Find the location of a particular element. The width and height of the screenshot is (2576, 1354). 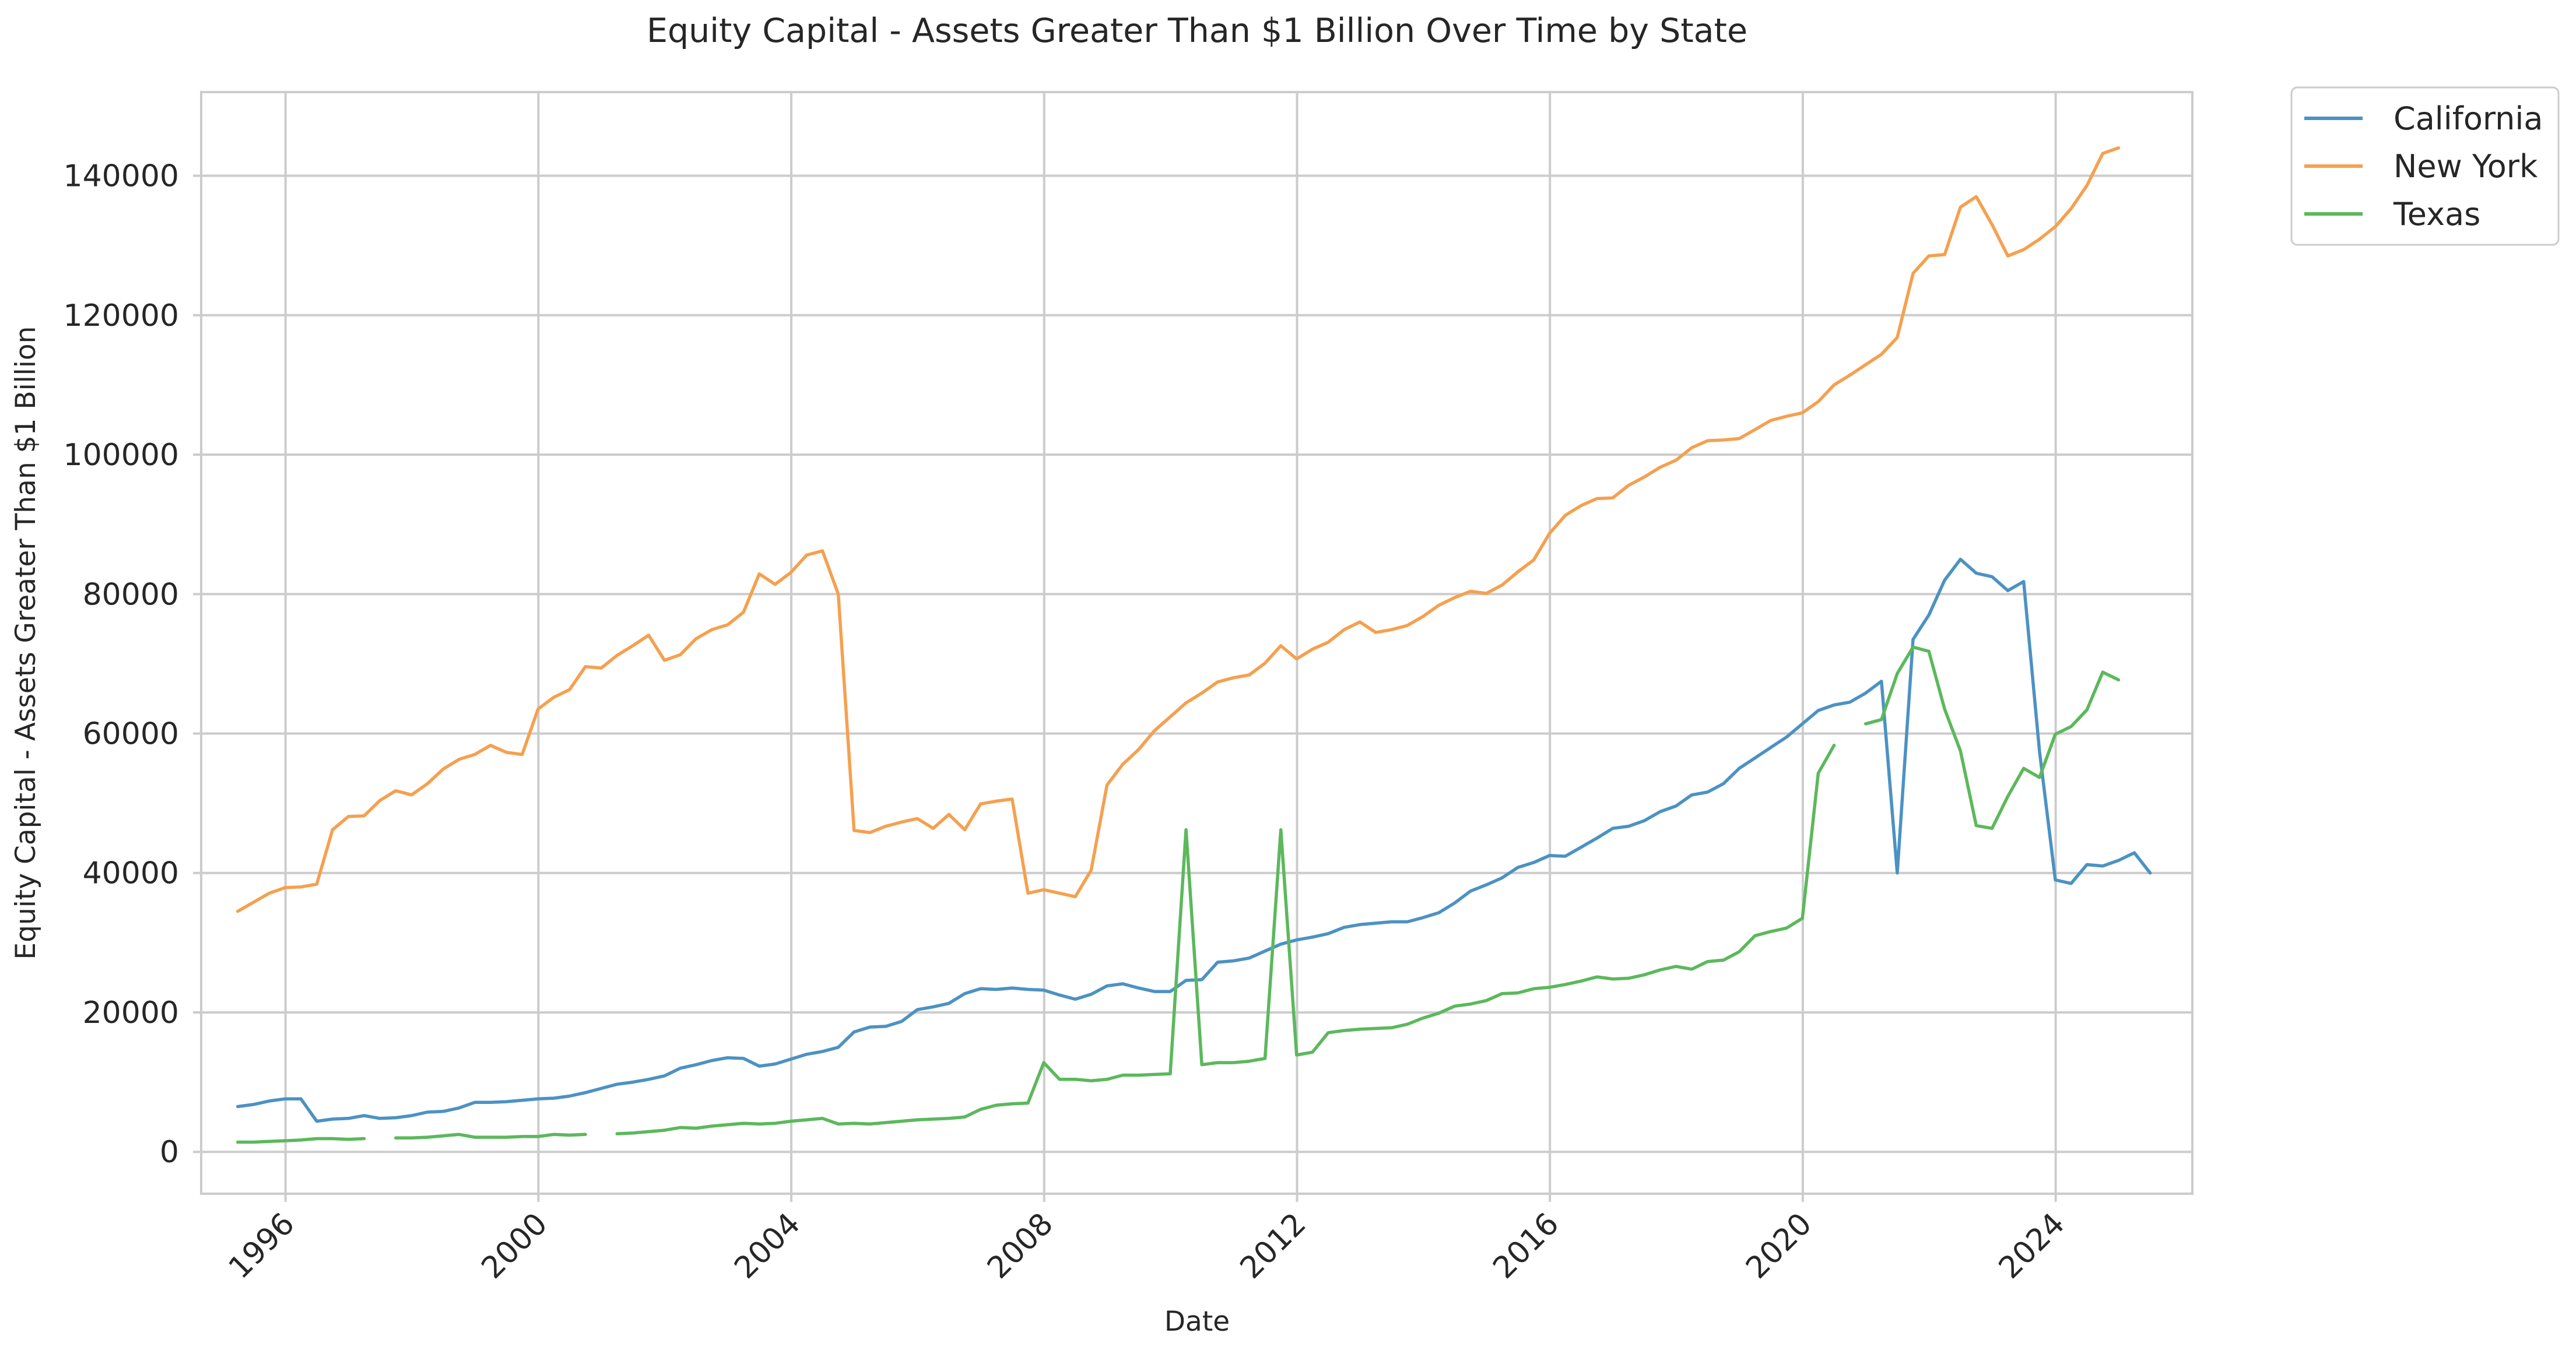

legend-label: New York is located at coordinates (2465, 166).